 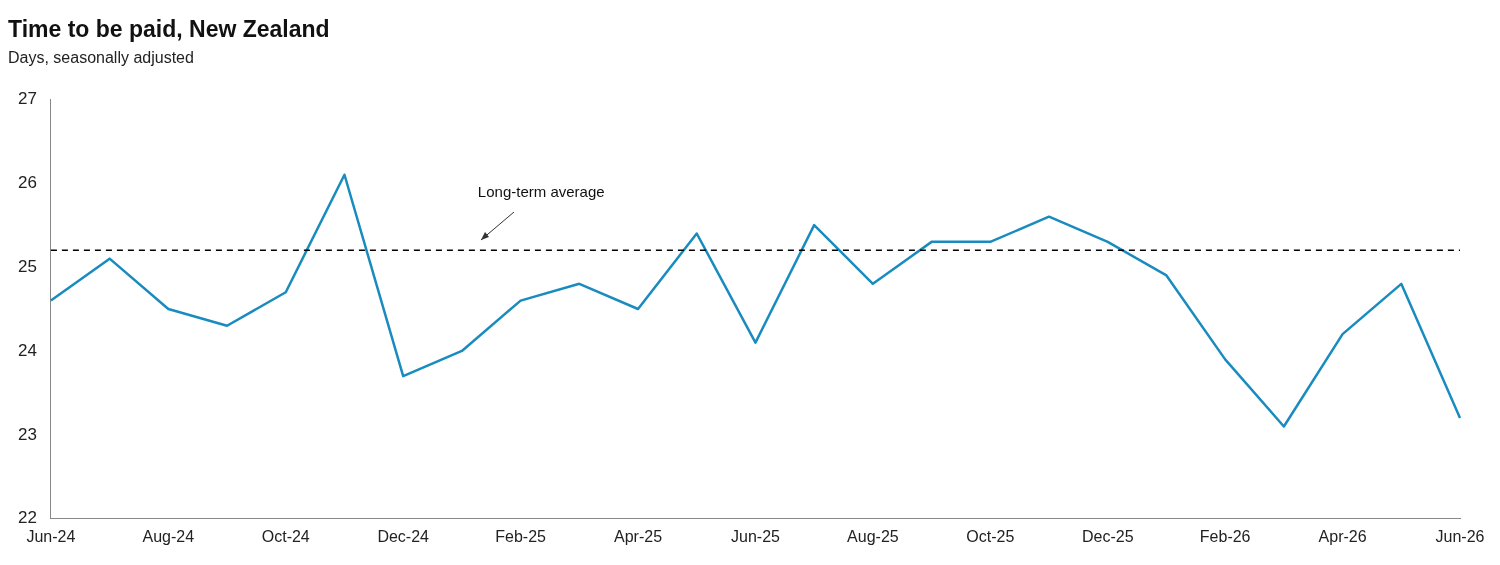 What do you see at coordinates (27, 182) in the screenshot?
I see `y-tick-label: 26` at bounding box center [27, 182].